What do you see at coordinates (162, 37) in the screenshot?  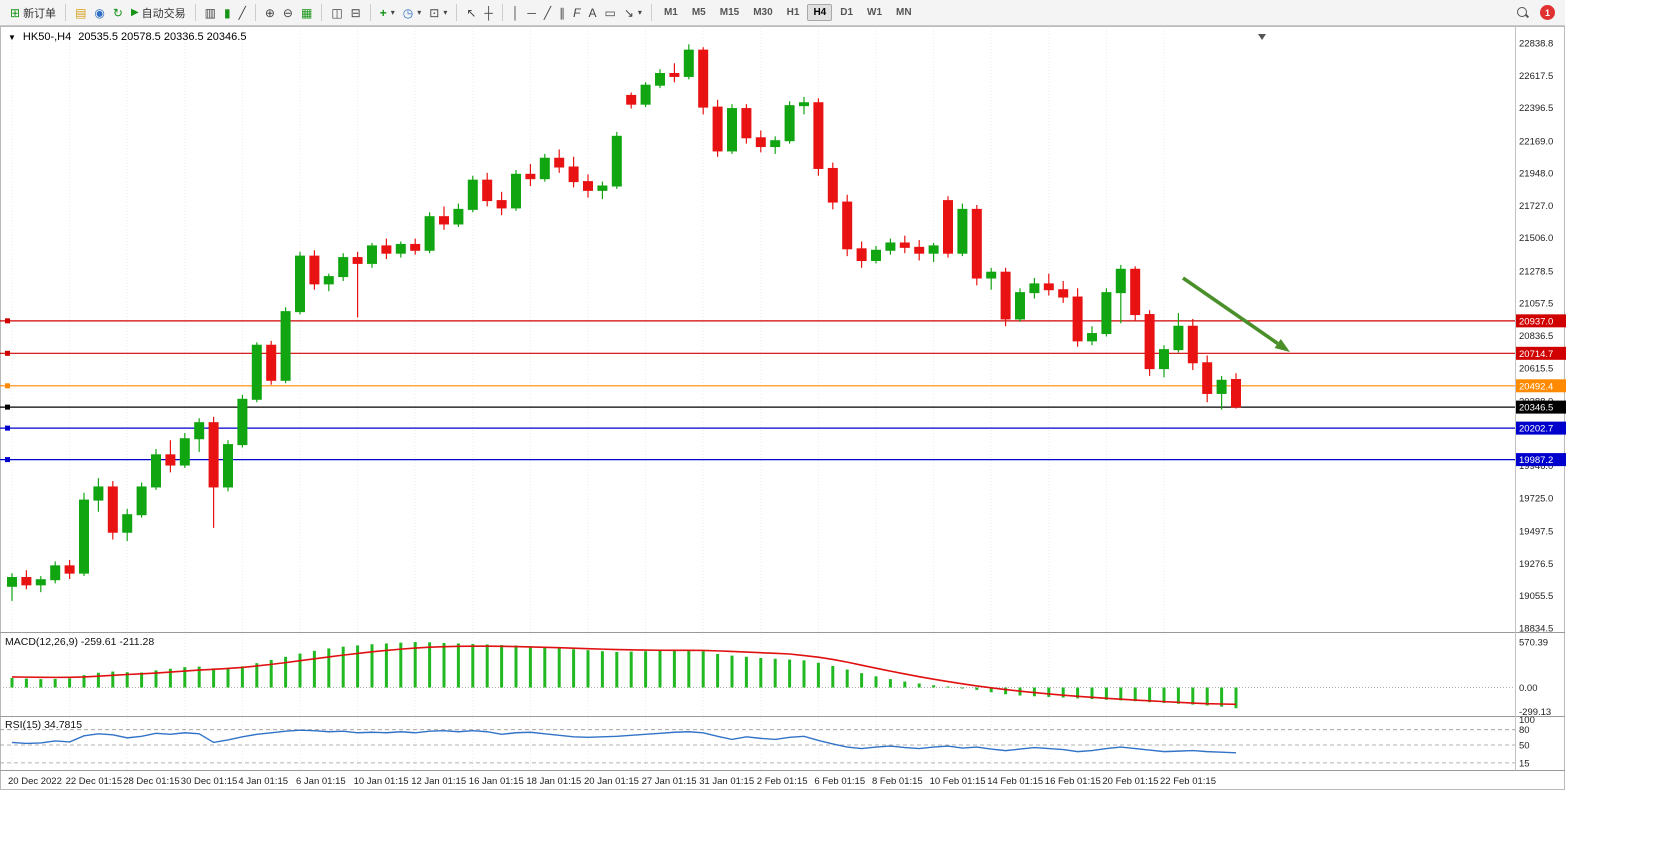 I see `chart-ohlc-values: 20535.5 20578.5 20336.5 20346.5` at bounding box center [162, 37].